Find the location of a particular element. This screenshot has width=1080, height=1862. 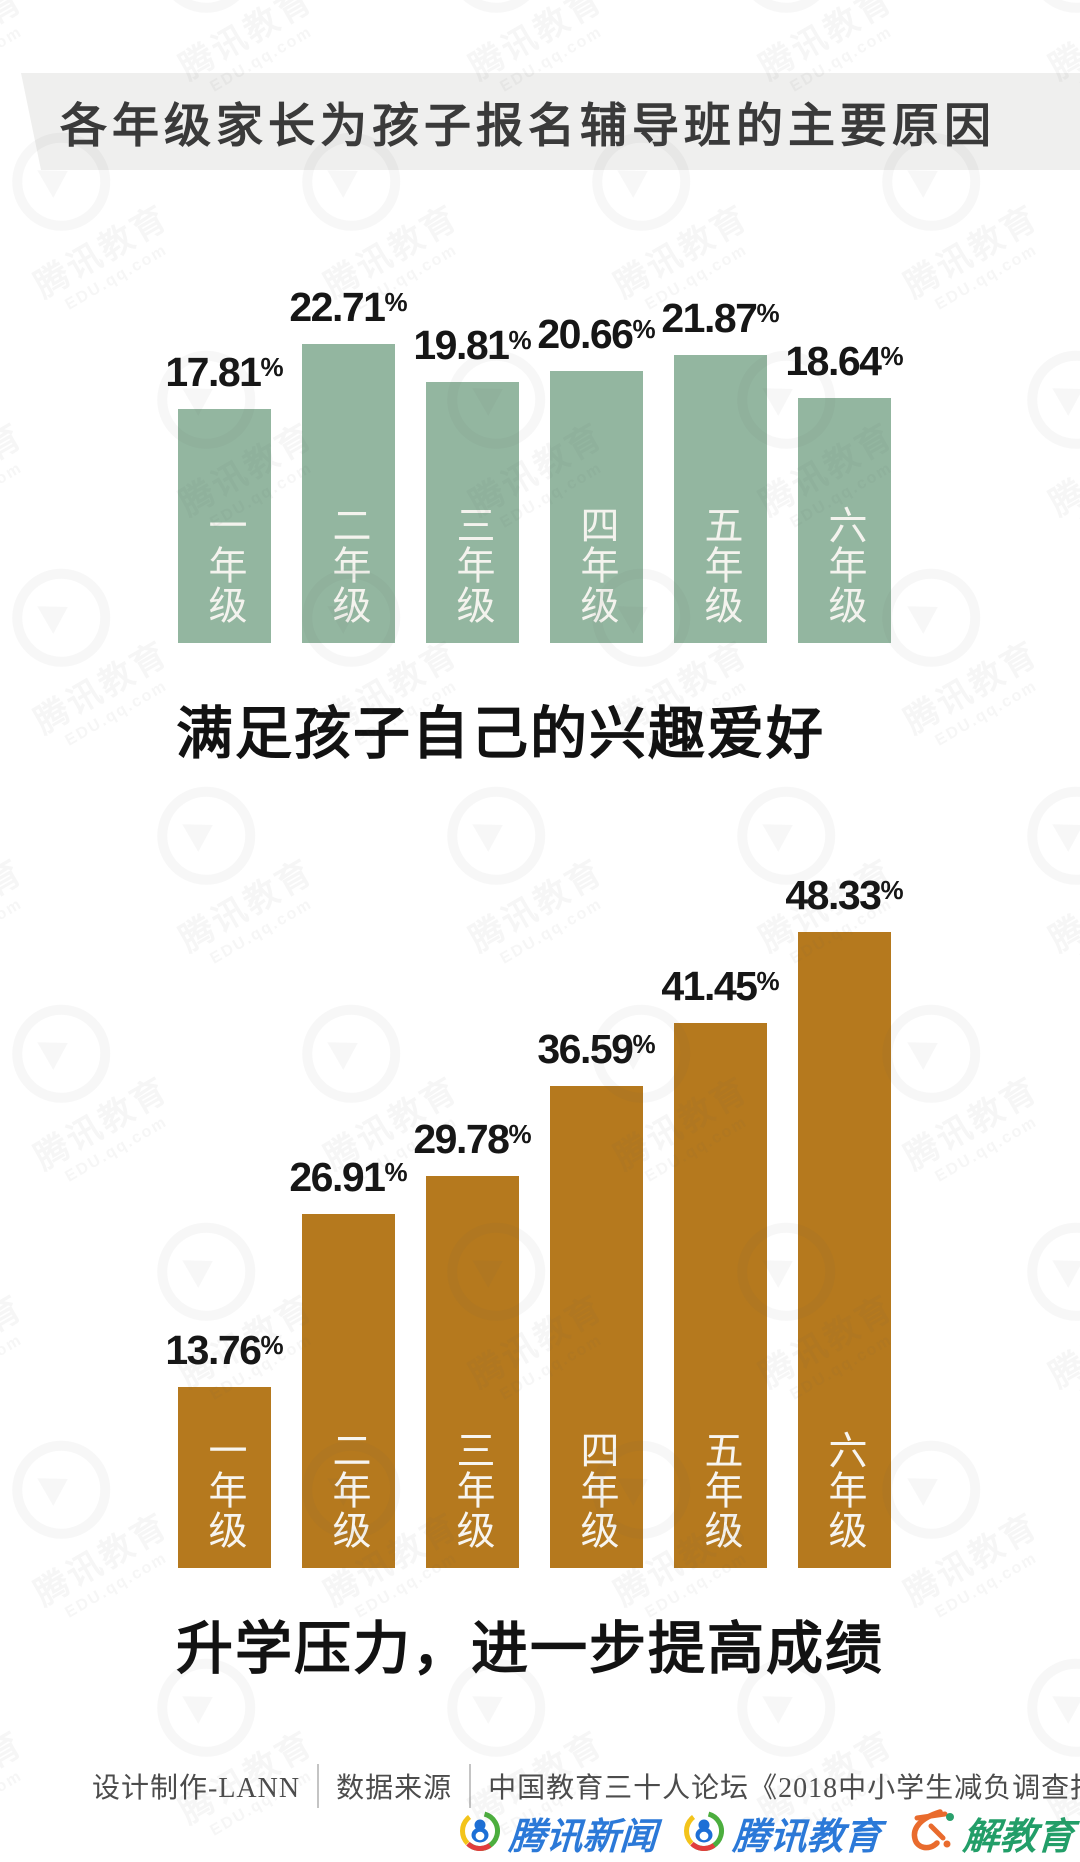

tencent-education-logo: 腾讯教育 is located at coordinates (782, 1833).